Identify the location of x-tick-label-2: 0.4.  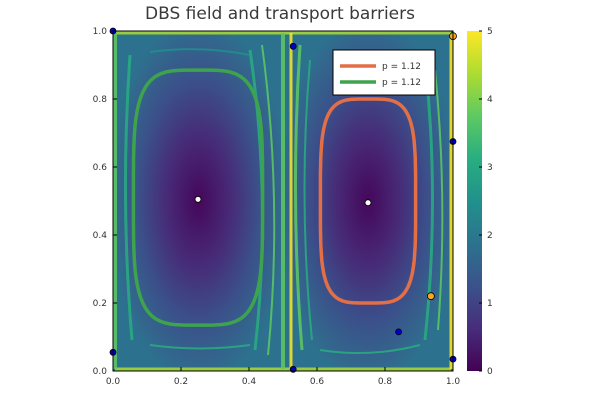
(249, 382).